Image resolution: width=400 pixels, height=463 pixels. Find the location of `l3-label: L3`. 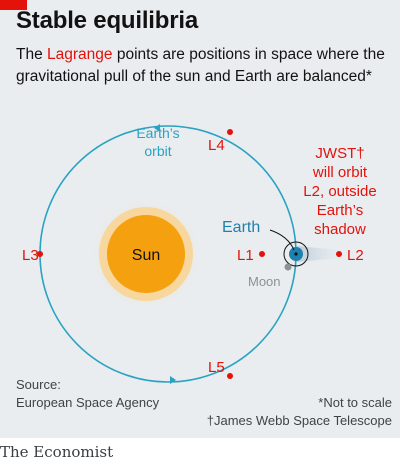

l3-label: L3 is located at coordinates (30, 255).